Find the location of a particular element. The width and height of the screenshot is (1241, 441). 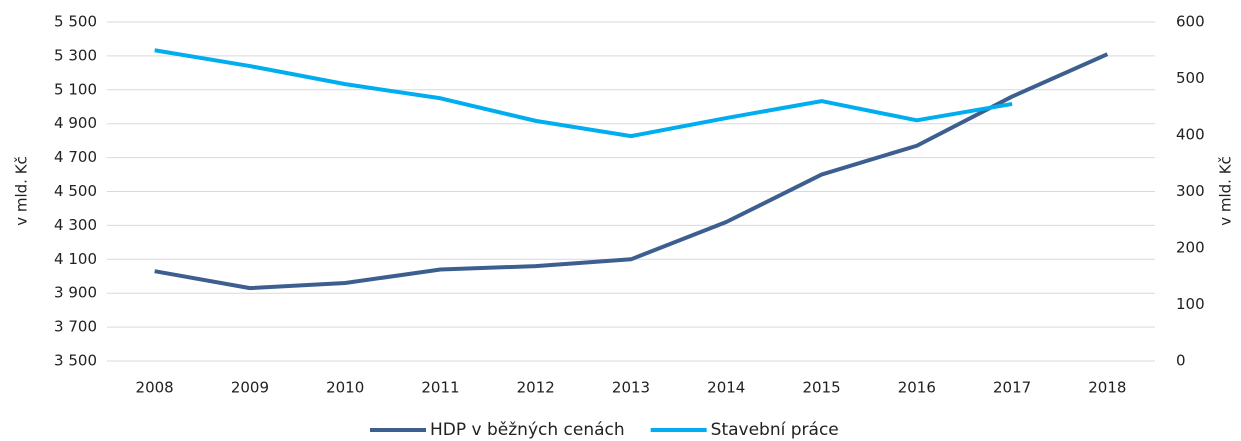

x-tick-label: 2014 is located at coordinates (726, 388).